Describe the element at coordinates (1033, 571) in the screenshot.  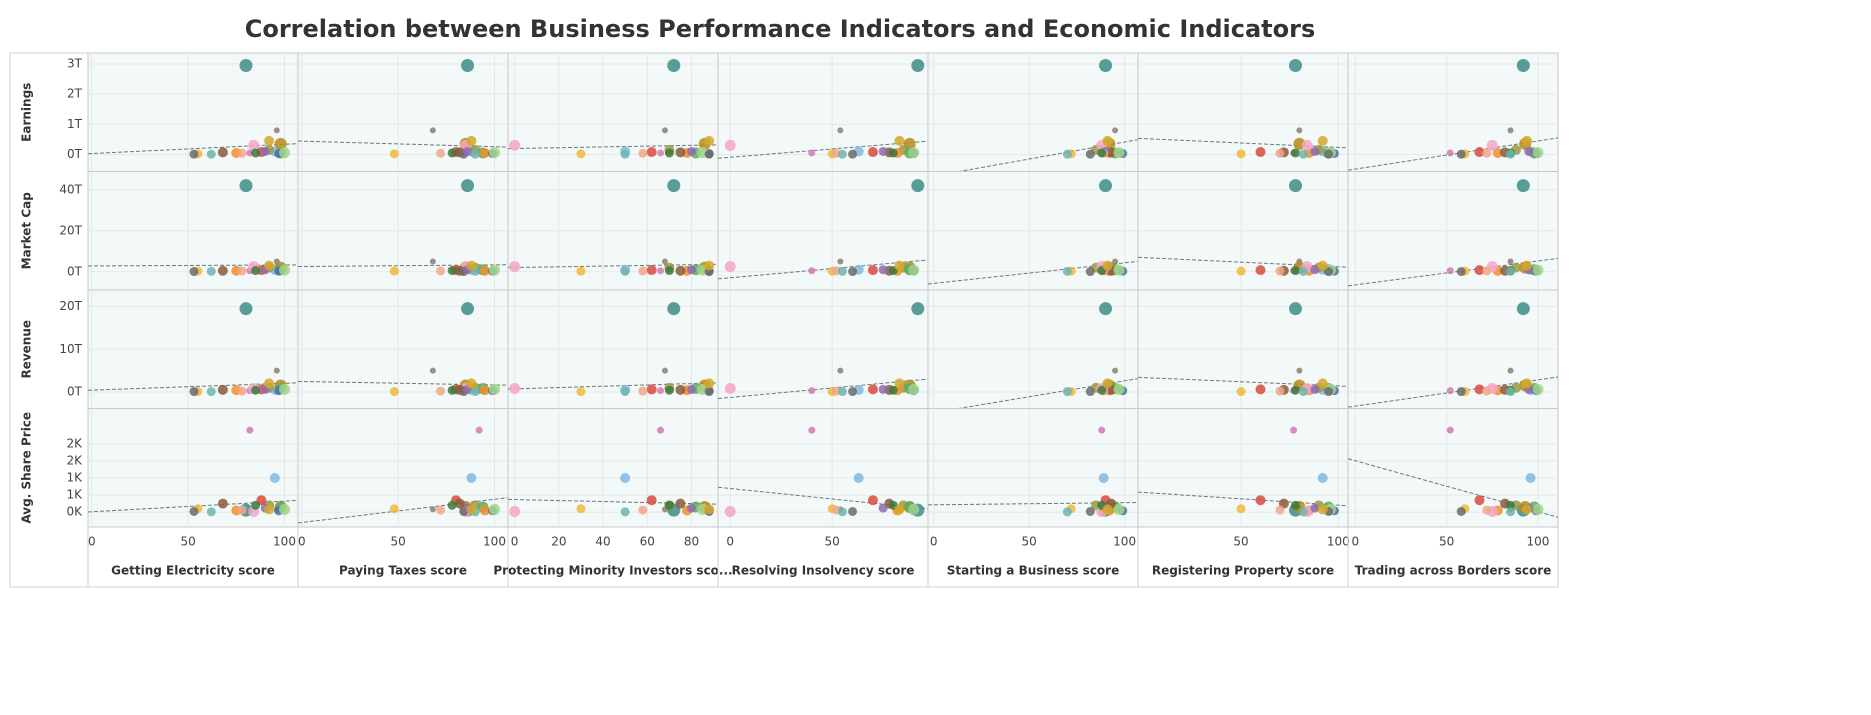
I see `x-axis-title: Starting a Business score` at that location.